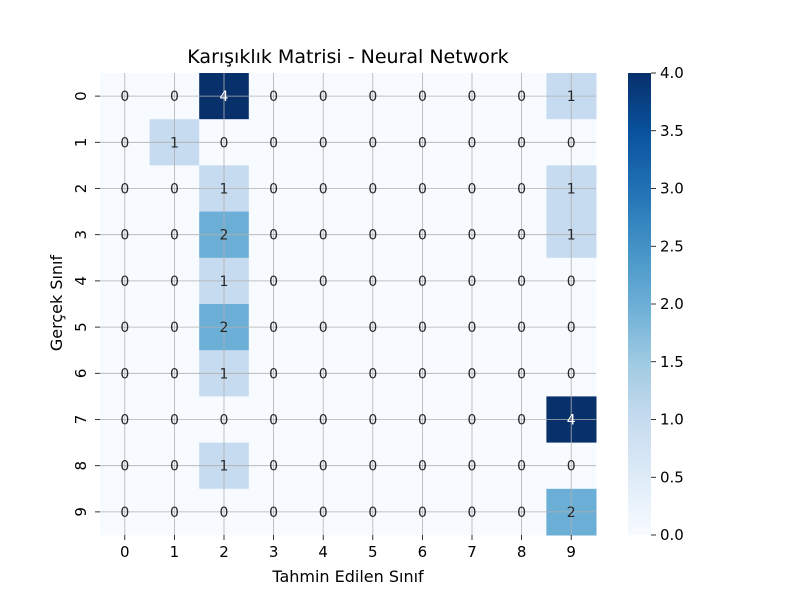  Describe the element at coordinates (125, 552) in the screenshot. I see `x-tick-label: 0` at that location.